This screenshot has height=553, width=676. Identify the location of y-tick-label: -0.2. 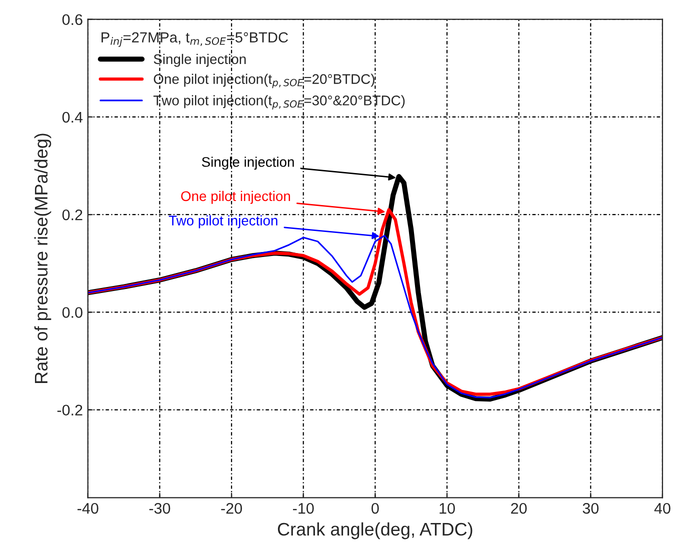
(69, 410).